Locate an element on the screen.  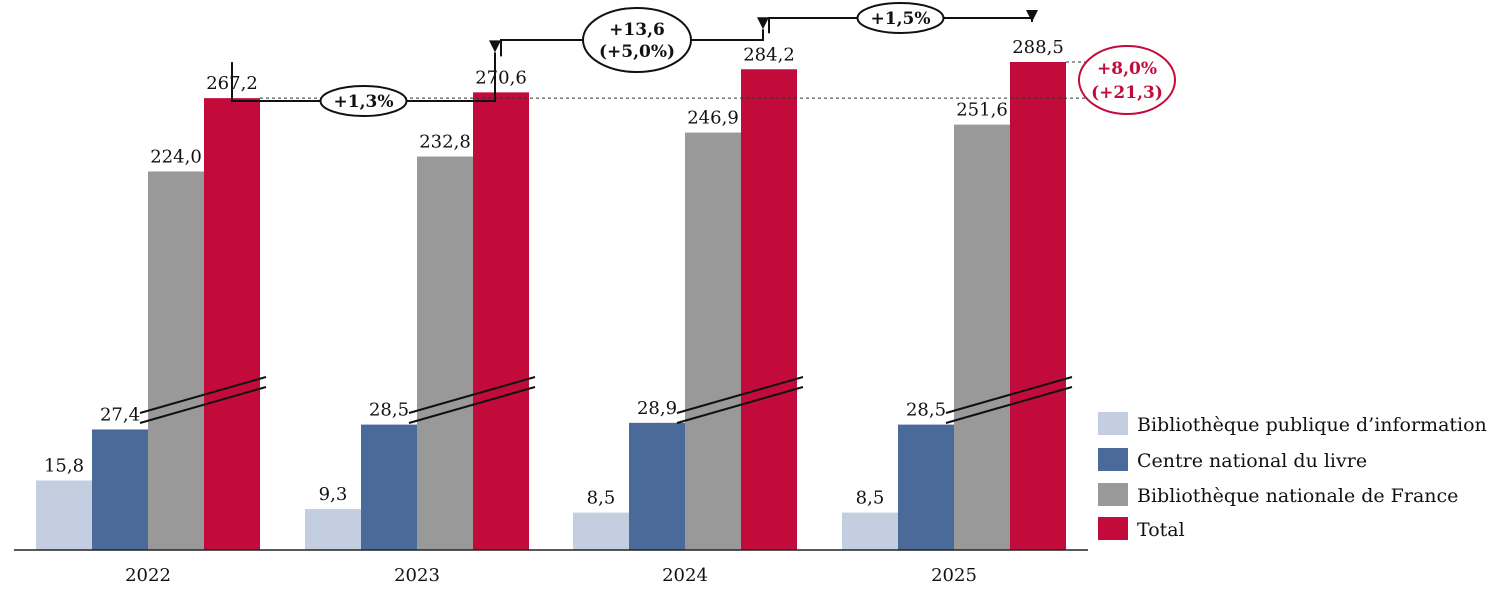
x-tick-2024: 2024 is located at coordinates (685, 575).